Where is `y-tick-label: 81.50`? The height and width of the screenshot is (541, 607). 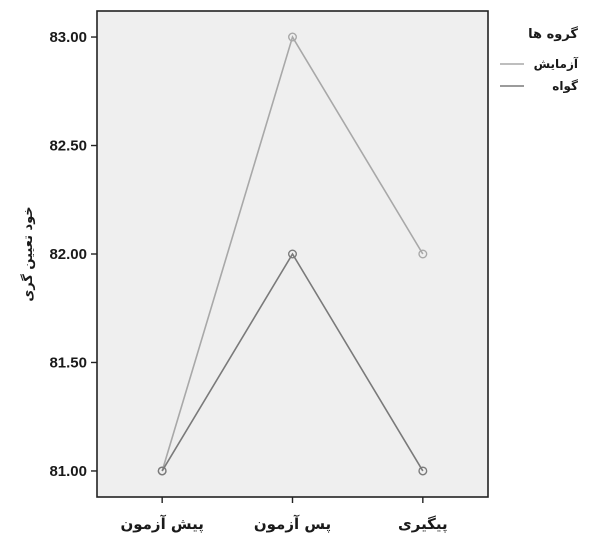
y-tick-label: 81.50 is located at coordinates (68, 362).